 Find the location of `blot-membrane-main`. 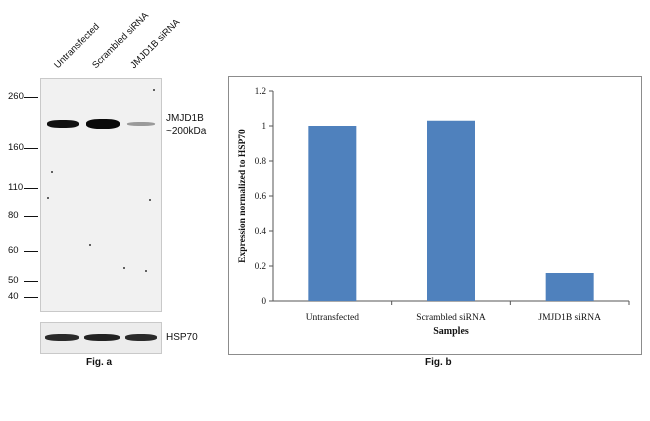

blot-membrane-main is located at coordinates (101, 195).